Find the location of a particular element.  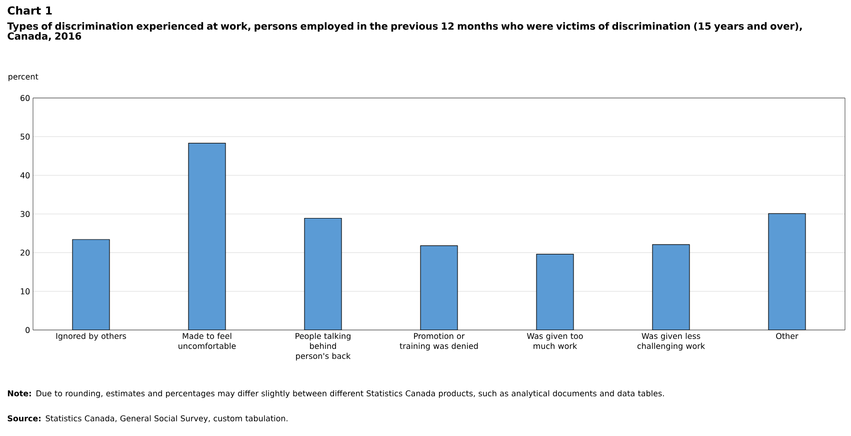

chart-title: Chart 1 is located at coordinates (30, 10).